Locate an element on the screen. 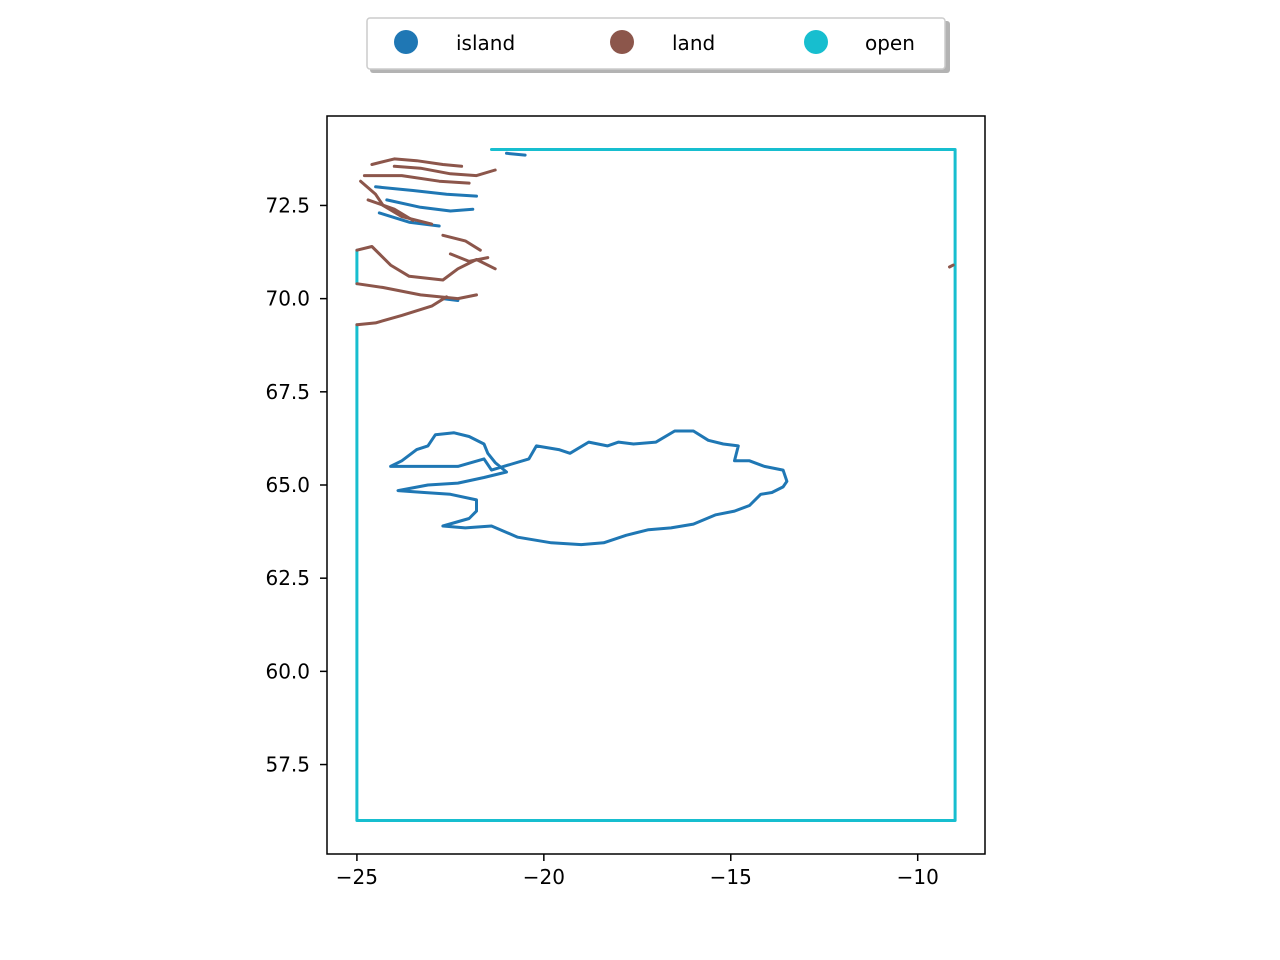 The height and width of the screenshot is (960, 1280). x-axis: −25 −20 −15 −10 is located at coordinates (637, 871).